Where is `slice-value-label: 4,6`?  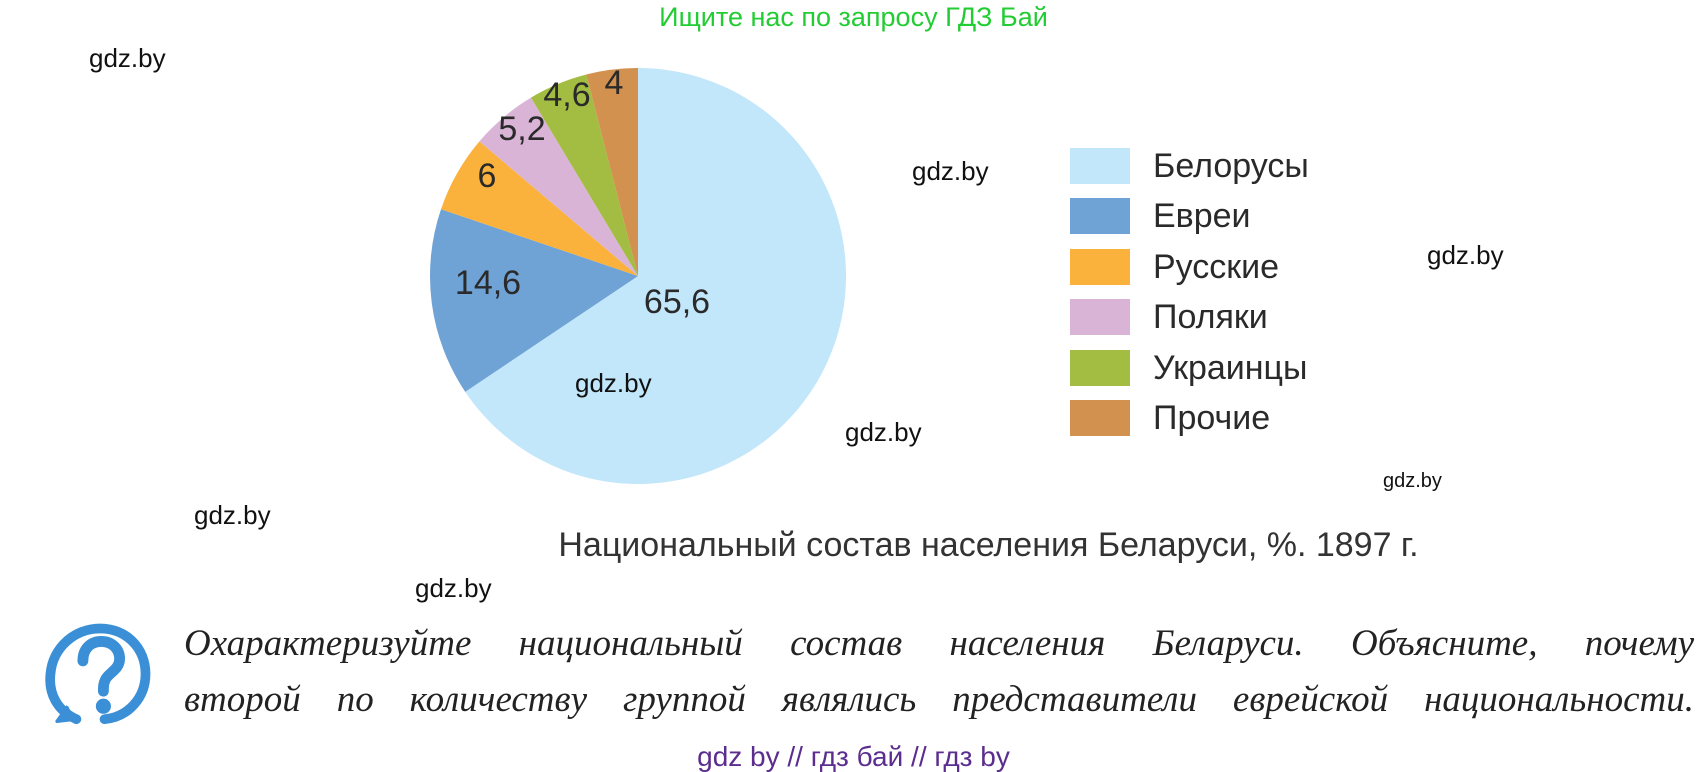
slice-value-label: 4,6 is located at coordinates (566, 95).